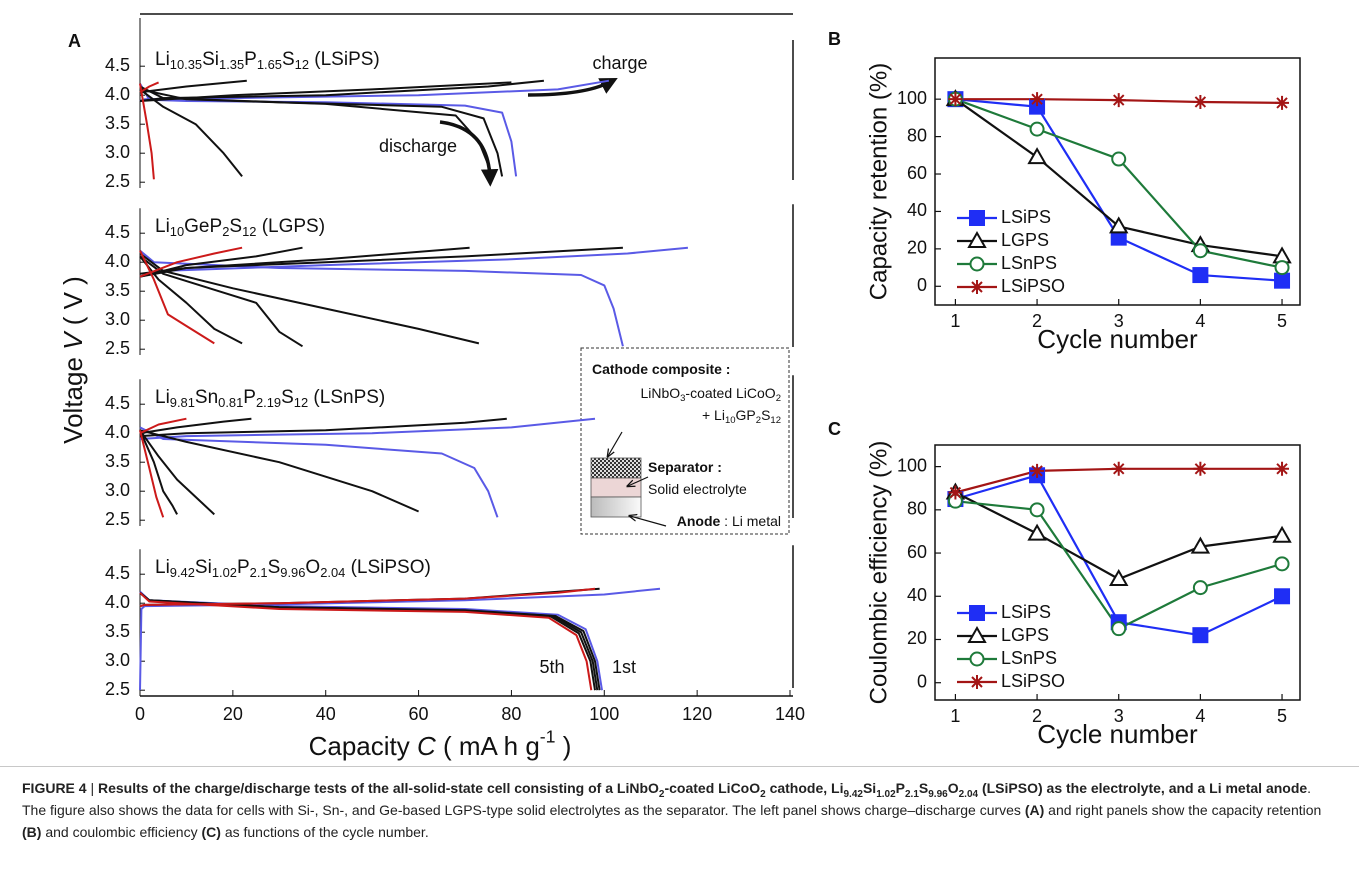 Image resolution: width=1359 pixels, height=878 pixels. Describe the element at coordinates (235, 226) in the screenshot. I see `text-run: S` at that location.